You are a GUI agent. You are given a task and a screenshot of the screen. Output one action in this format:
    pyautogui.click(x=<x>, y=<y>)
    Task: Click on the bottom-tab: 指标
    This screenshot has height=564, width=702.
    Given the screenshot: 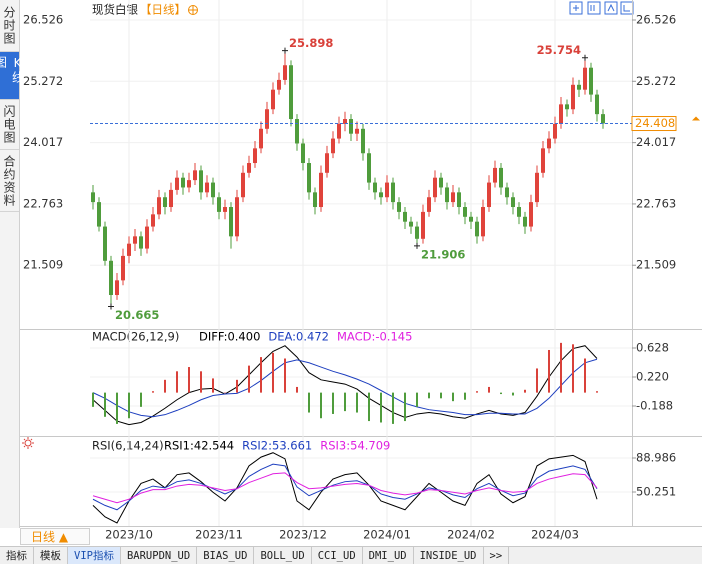 What is the action you would take?
    pyautogui.click(x=17, y=555)
    